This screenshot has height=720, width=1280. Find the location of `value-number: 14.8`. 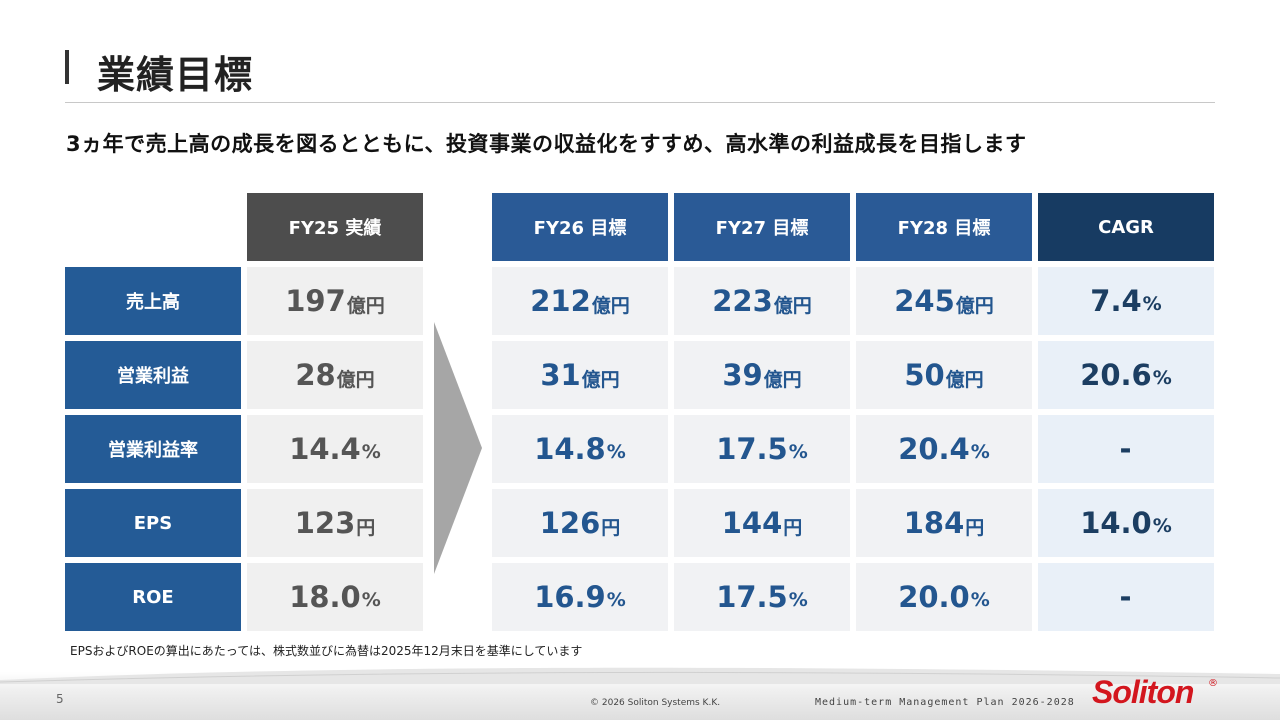

value-number: 14.8 is located at coordinates (570, 449).